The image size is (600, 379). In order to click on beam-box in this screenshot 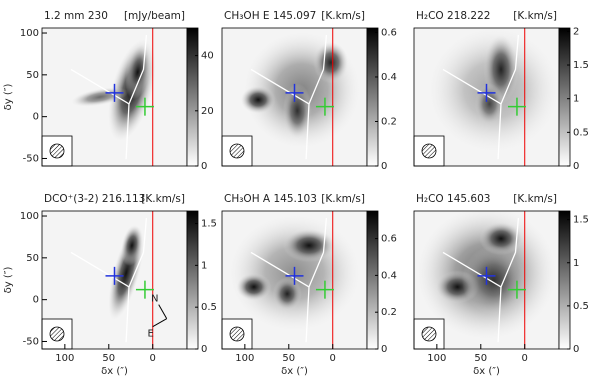, I will do `click(429, 151)`.